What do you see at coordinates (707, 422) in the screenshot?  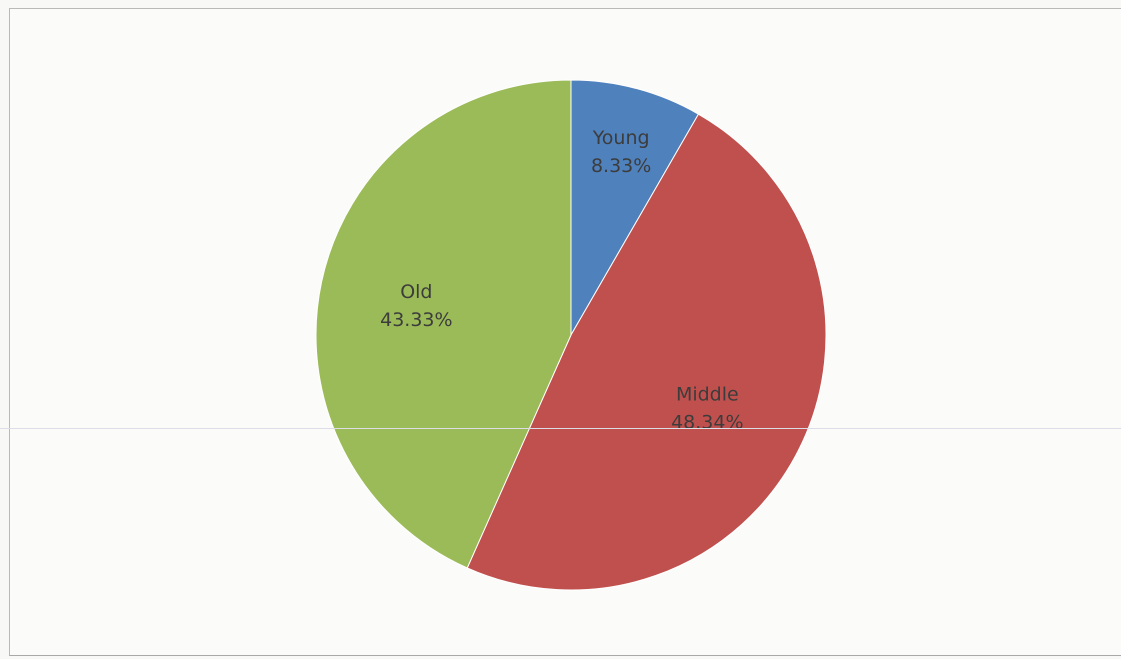 I see `pie-value-label-middle: 48.34%` at bounding box center [707, 422].